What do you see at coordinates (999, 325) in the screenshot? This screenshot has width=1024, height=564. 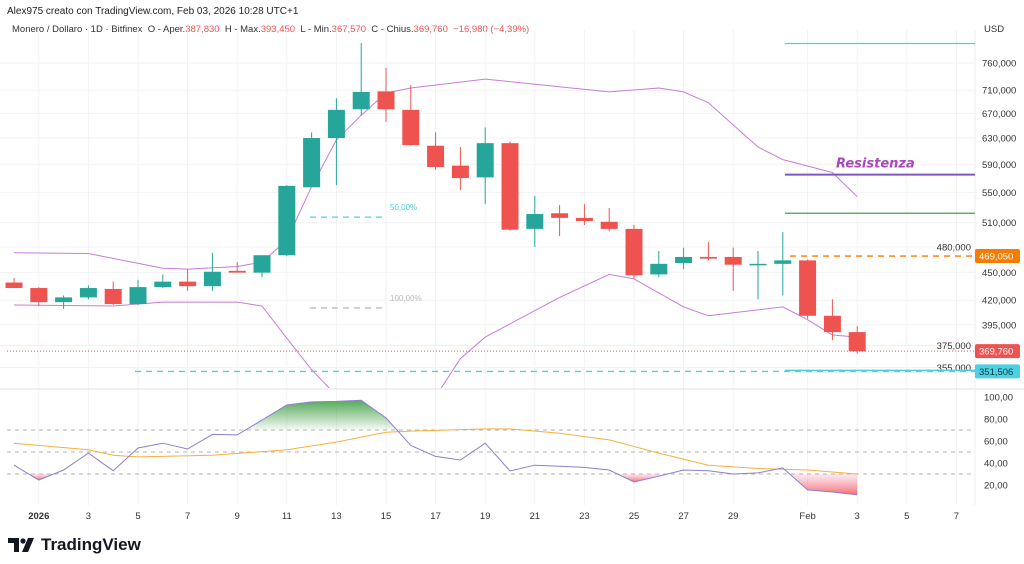 I see `price-axis-label: 395,000` at bounding box center [999, 325].